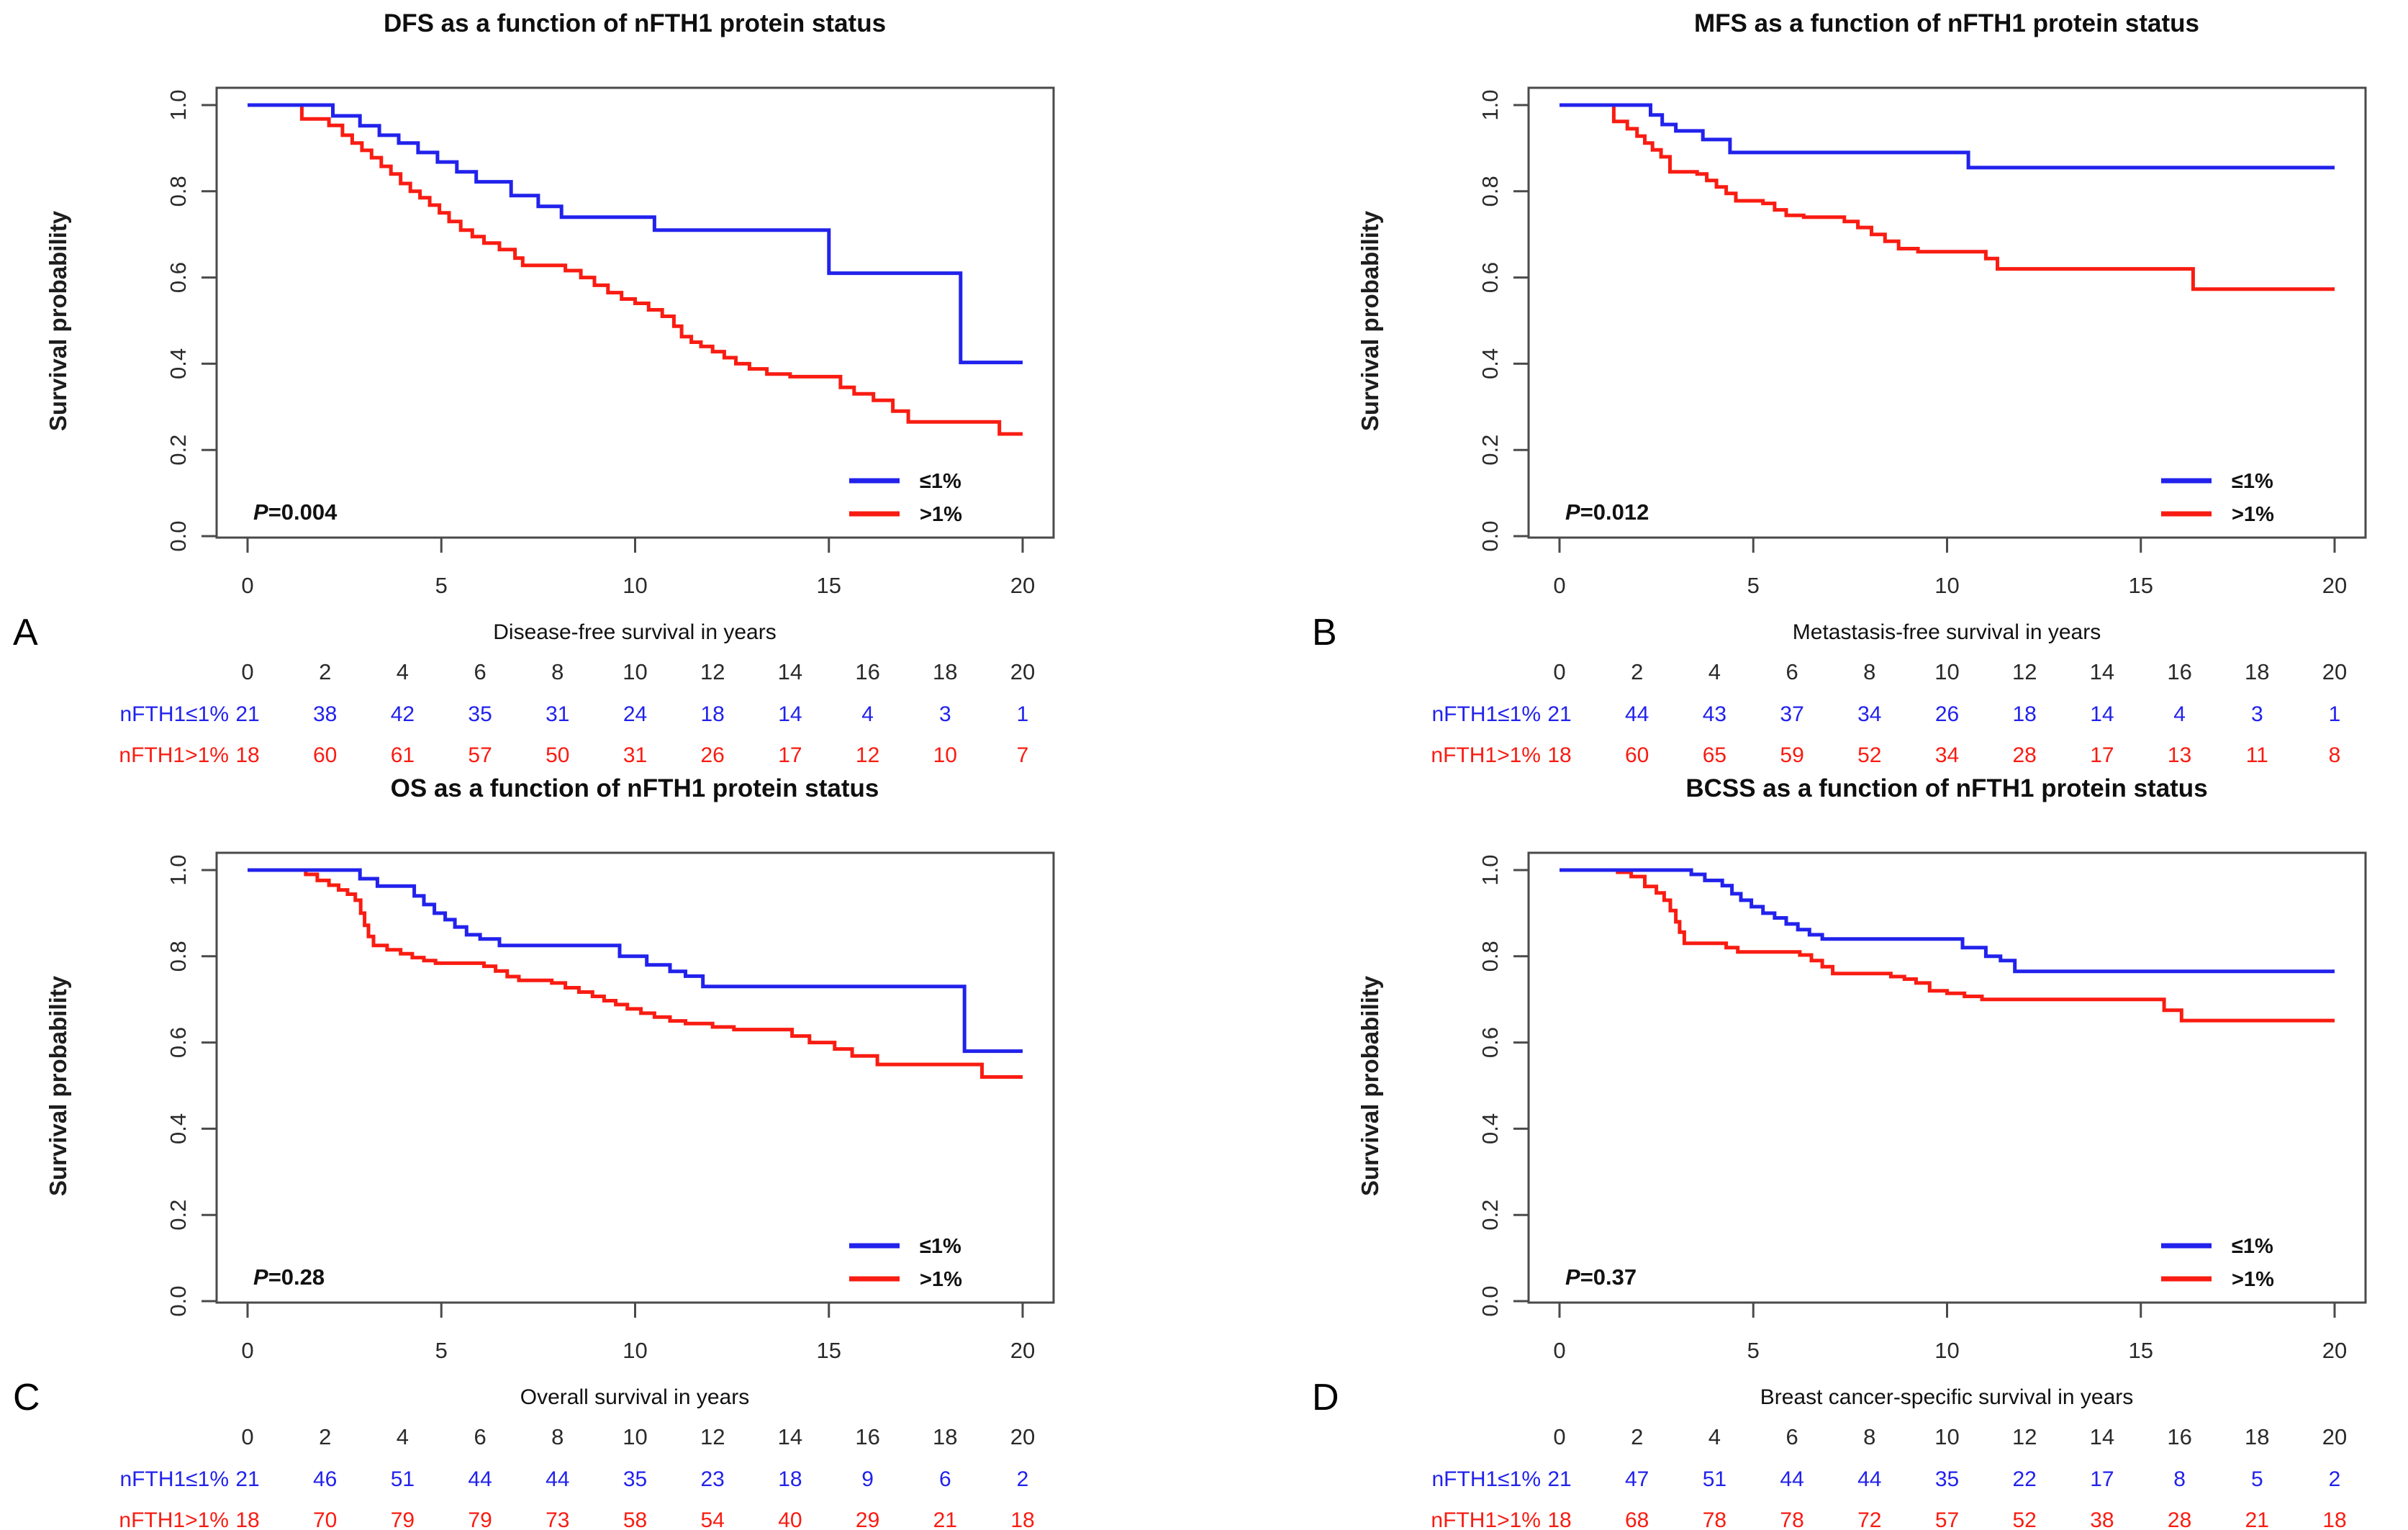 This screenshot has width=2408, height=1530. What do you see at coordinates (1869, 671) in the screenshot?
I see `risk-time: 8` at bounding box center [1869, 671].